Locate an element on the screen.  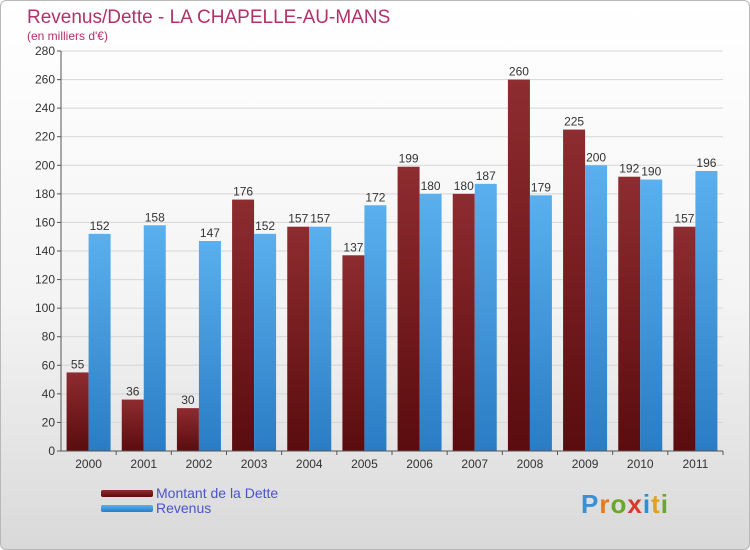
data-label-revenus-2010: 190 is located at coordinates (651, 172).